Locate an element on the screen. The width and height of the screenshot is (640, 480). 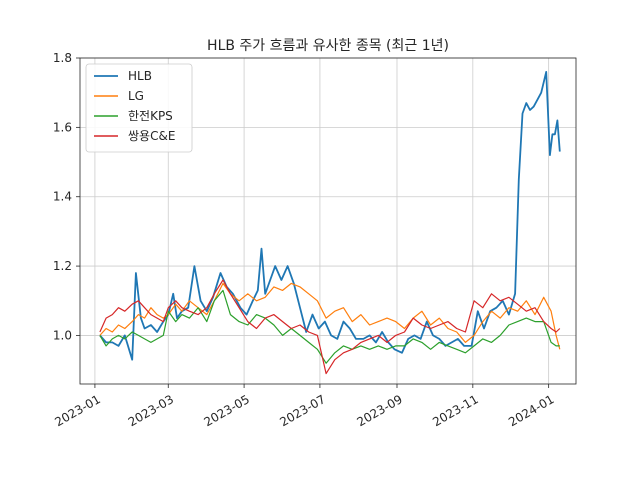
legend-label: LG is located at coordinates (136, 96).